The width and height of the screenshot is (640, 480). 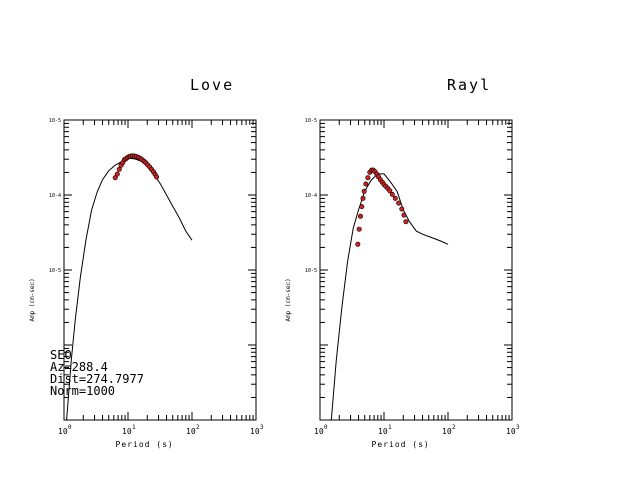 I want to click on rayl-model-curve, so click(x=389, y=297).